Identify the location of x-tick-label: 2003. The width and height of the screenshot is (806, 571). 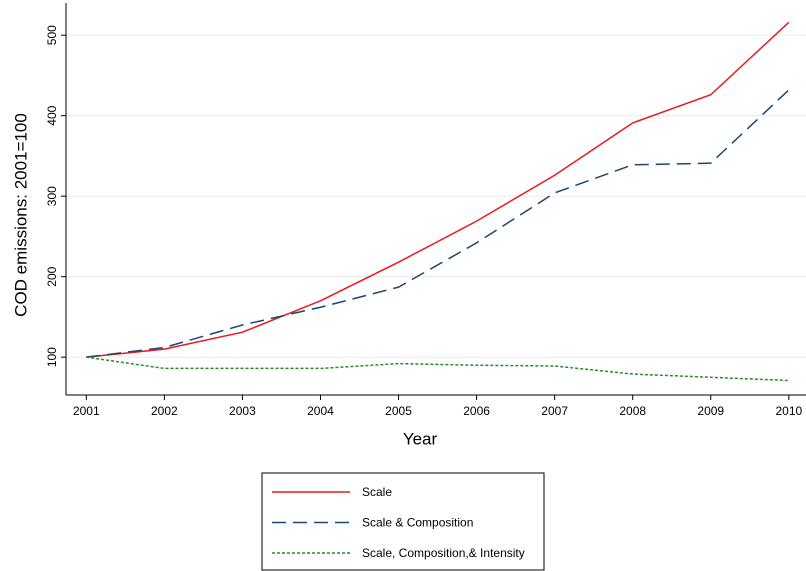
(242, 411).